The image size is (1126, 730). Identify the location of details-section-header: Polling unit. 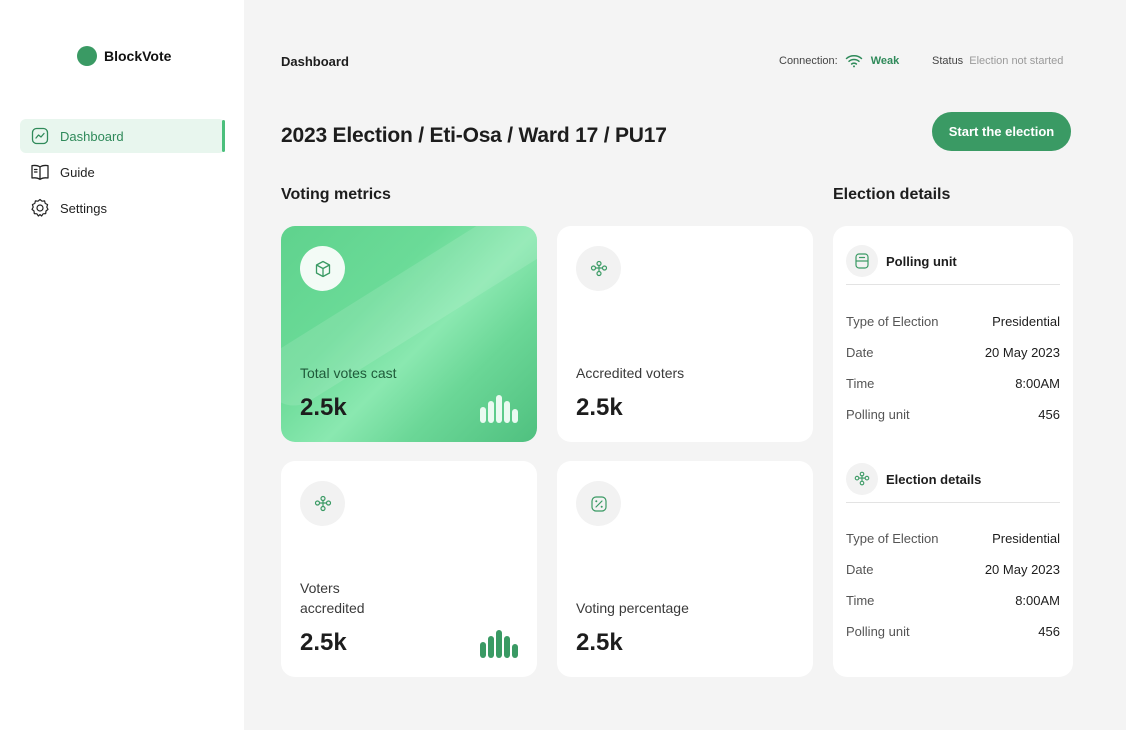
(901, 261).